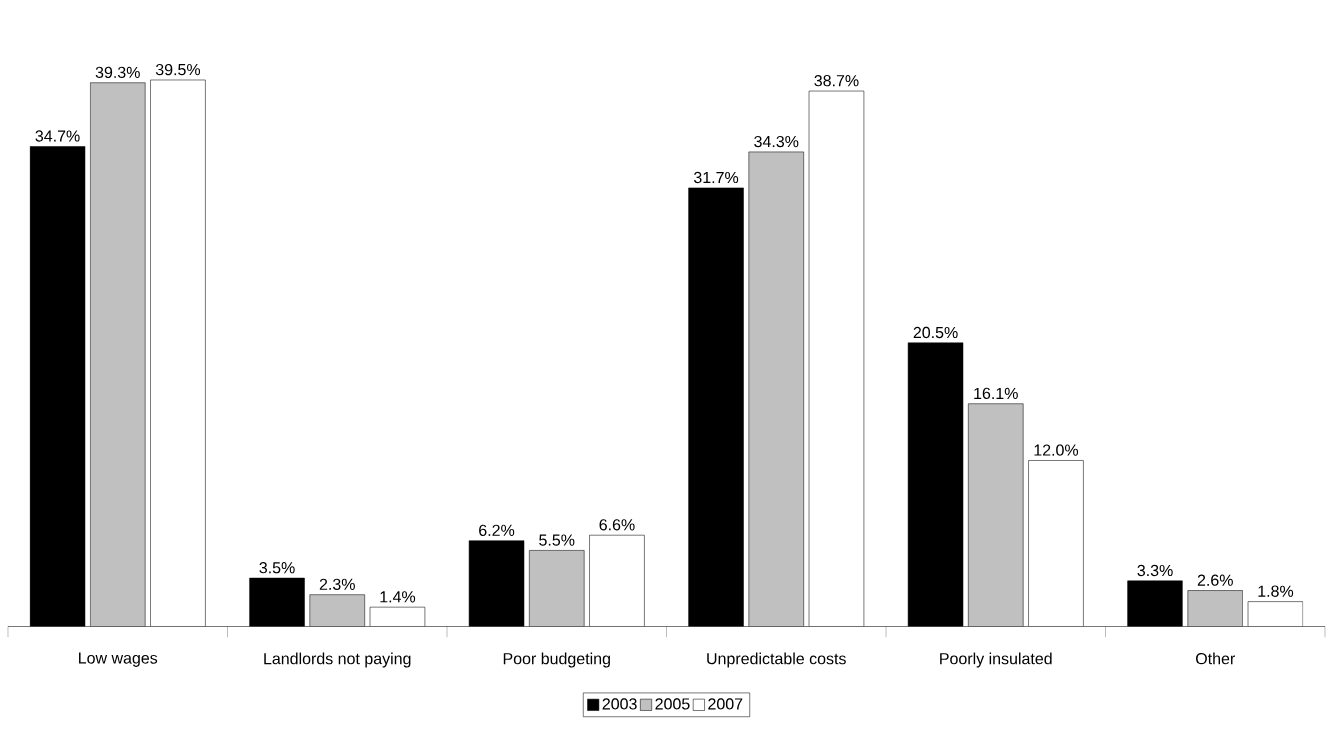  Describe the element at coordinates (619, 704) in the screenshot. I see `legend-label: 2003` at that location.